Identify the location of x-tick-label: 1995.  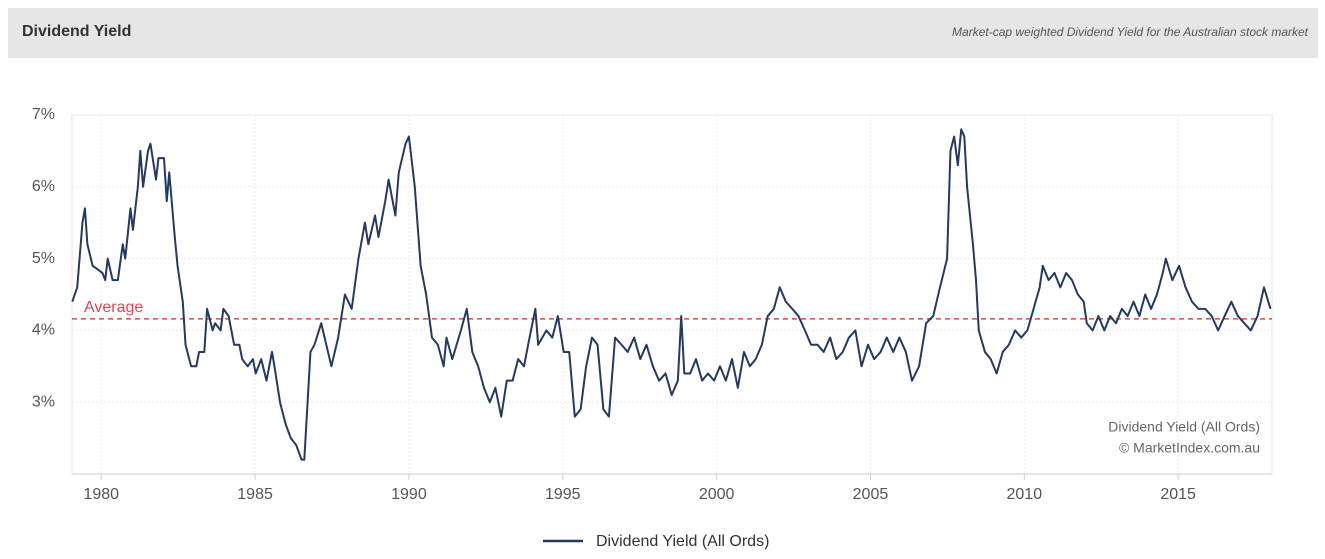
(563, 494).